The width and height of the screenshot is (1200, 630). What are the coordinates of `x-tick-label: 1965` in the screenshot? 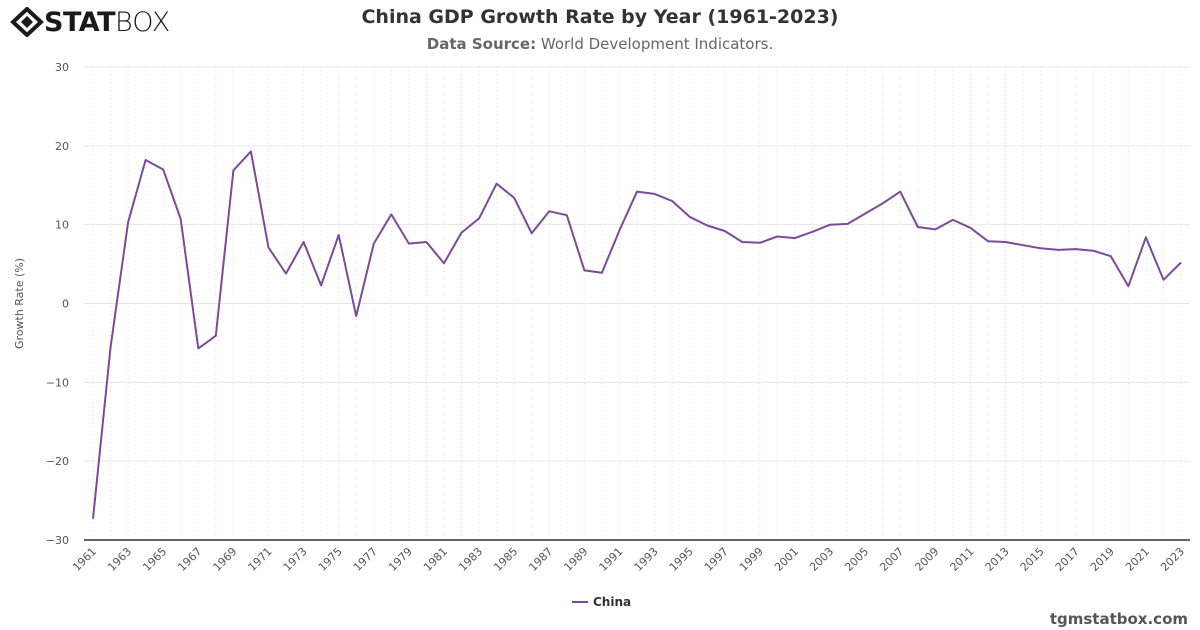 It's located at (154, 559).